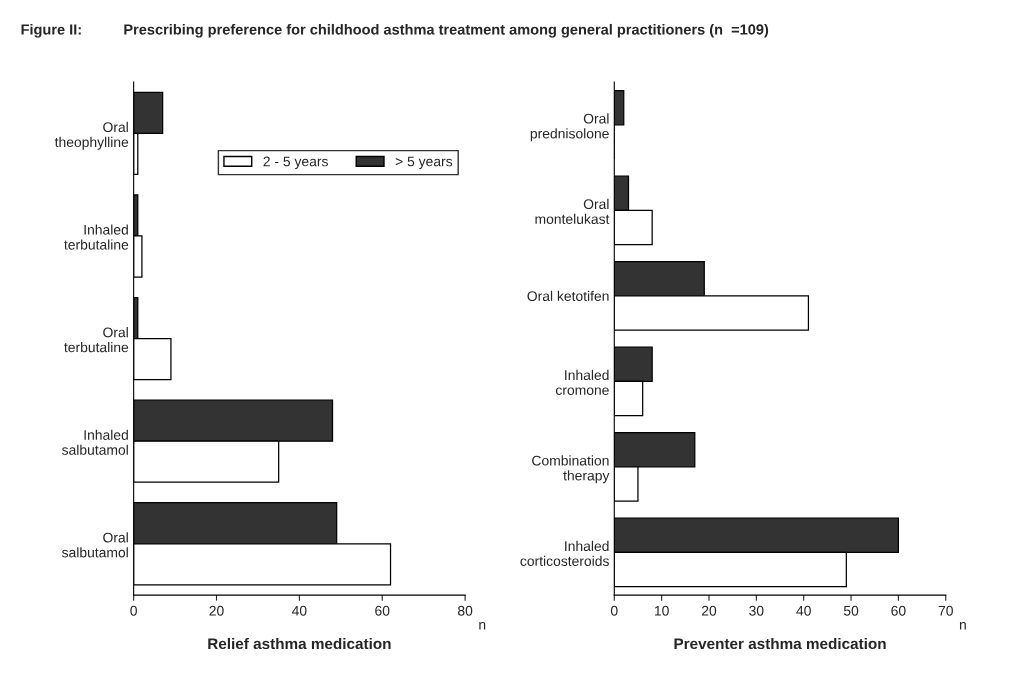  Describe the element at coordinates (96, 340) in the screenshot. I see `y-tick-label: Oral terbutaline` at that location.